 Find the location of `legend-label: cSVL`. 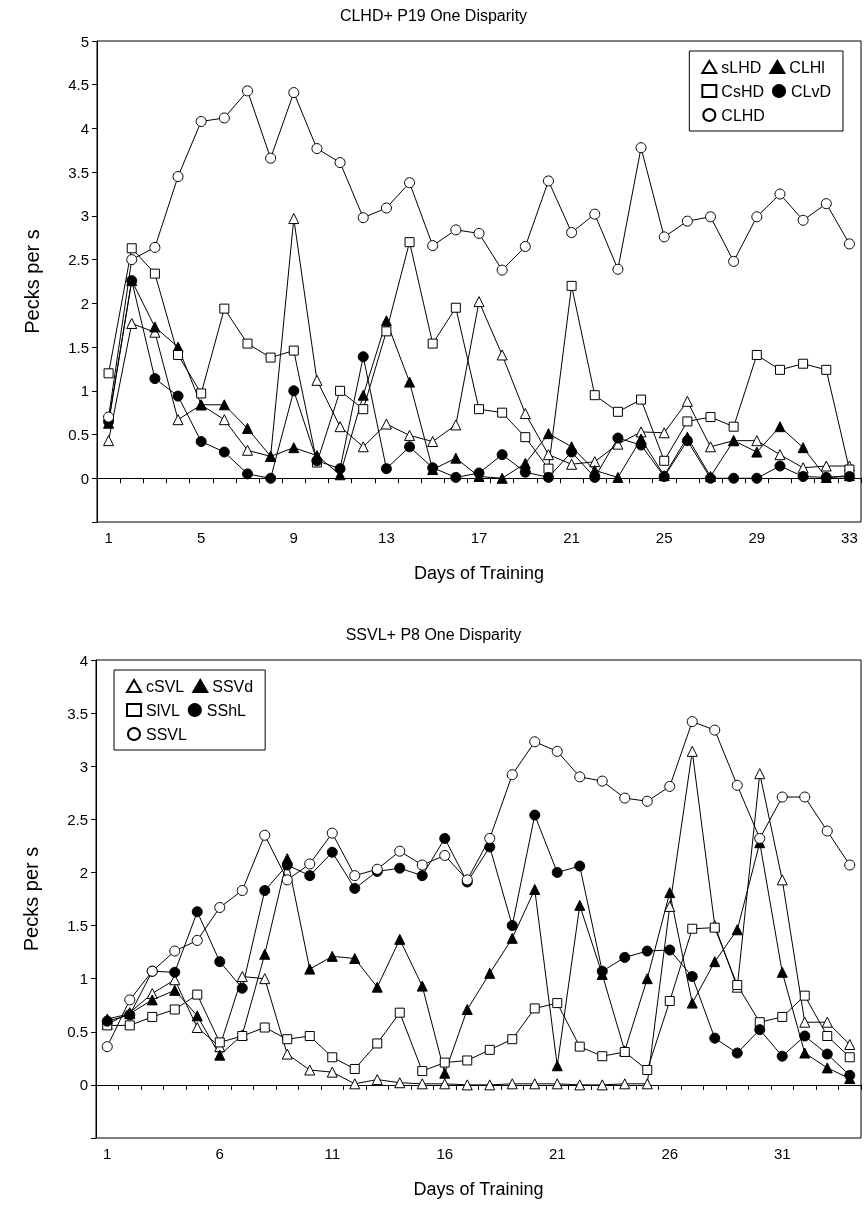

legend-label: cSVL is located at coordinates (165, 686).